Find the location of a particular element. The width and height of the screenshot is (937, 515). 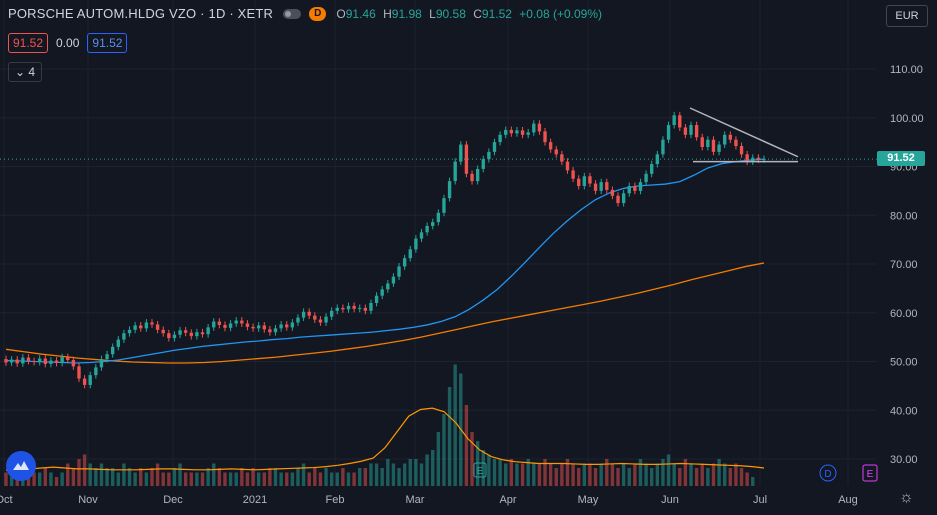

time-tick-label: May is located at coordinates (588, 500).